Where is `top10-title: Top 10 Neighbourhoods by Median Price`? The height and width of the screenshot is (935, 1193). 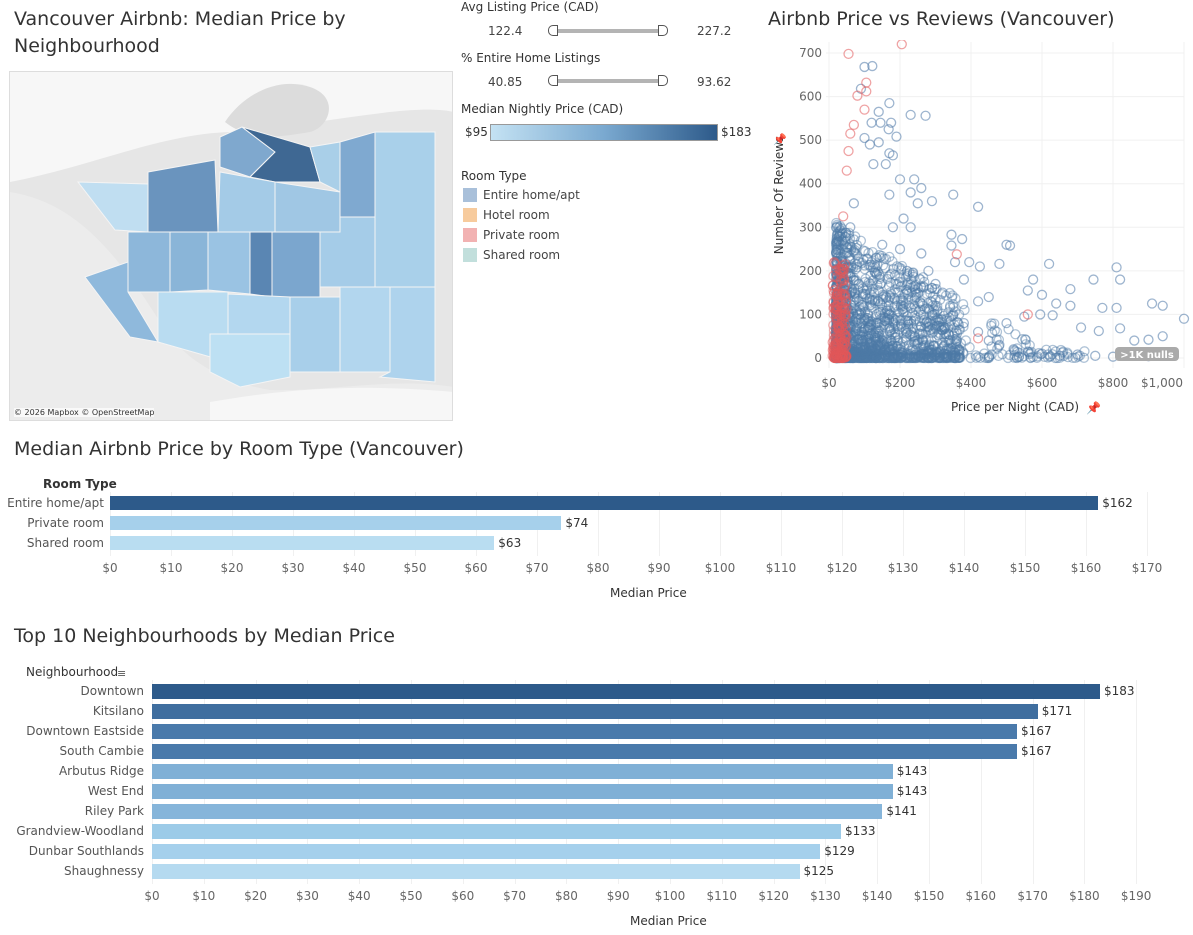
top10-title: Top 10 Neighbourhoods by Median Price is located at coordinates (204, 636).